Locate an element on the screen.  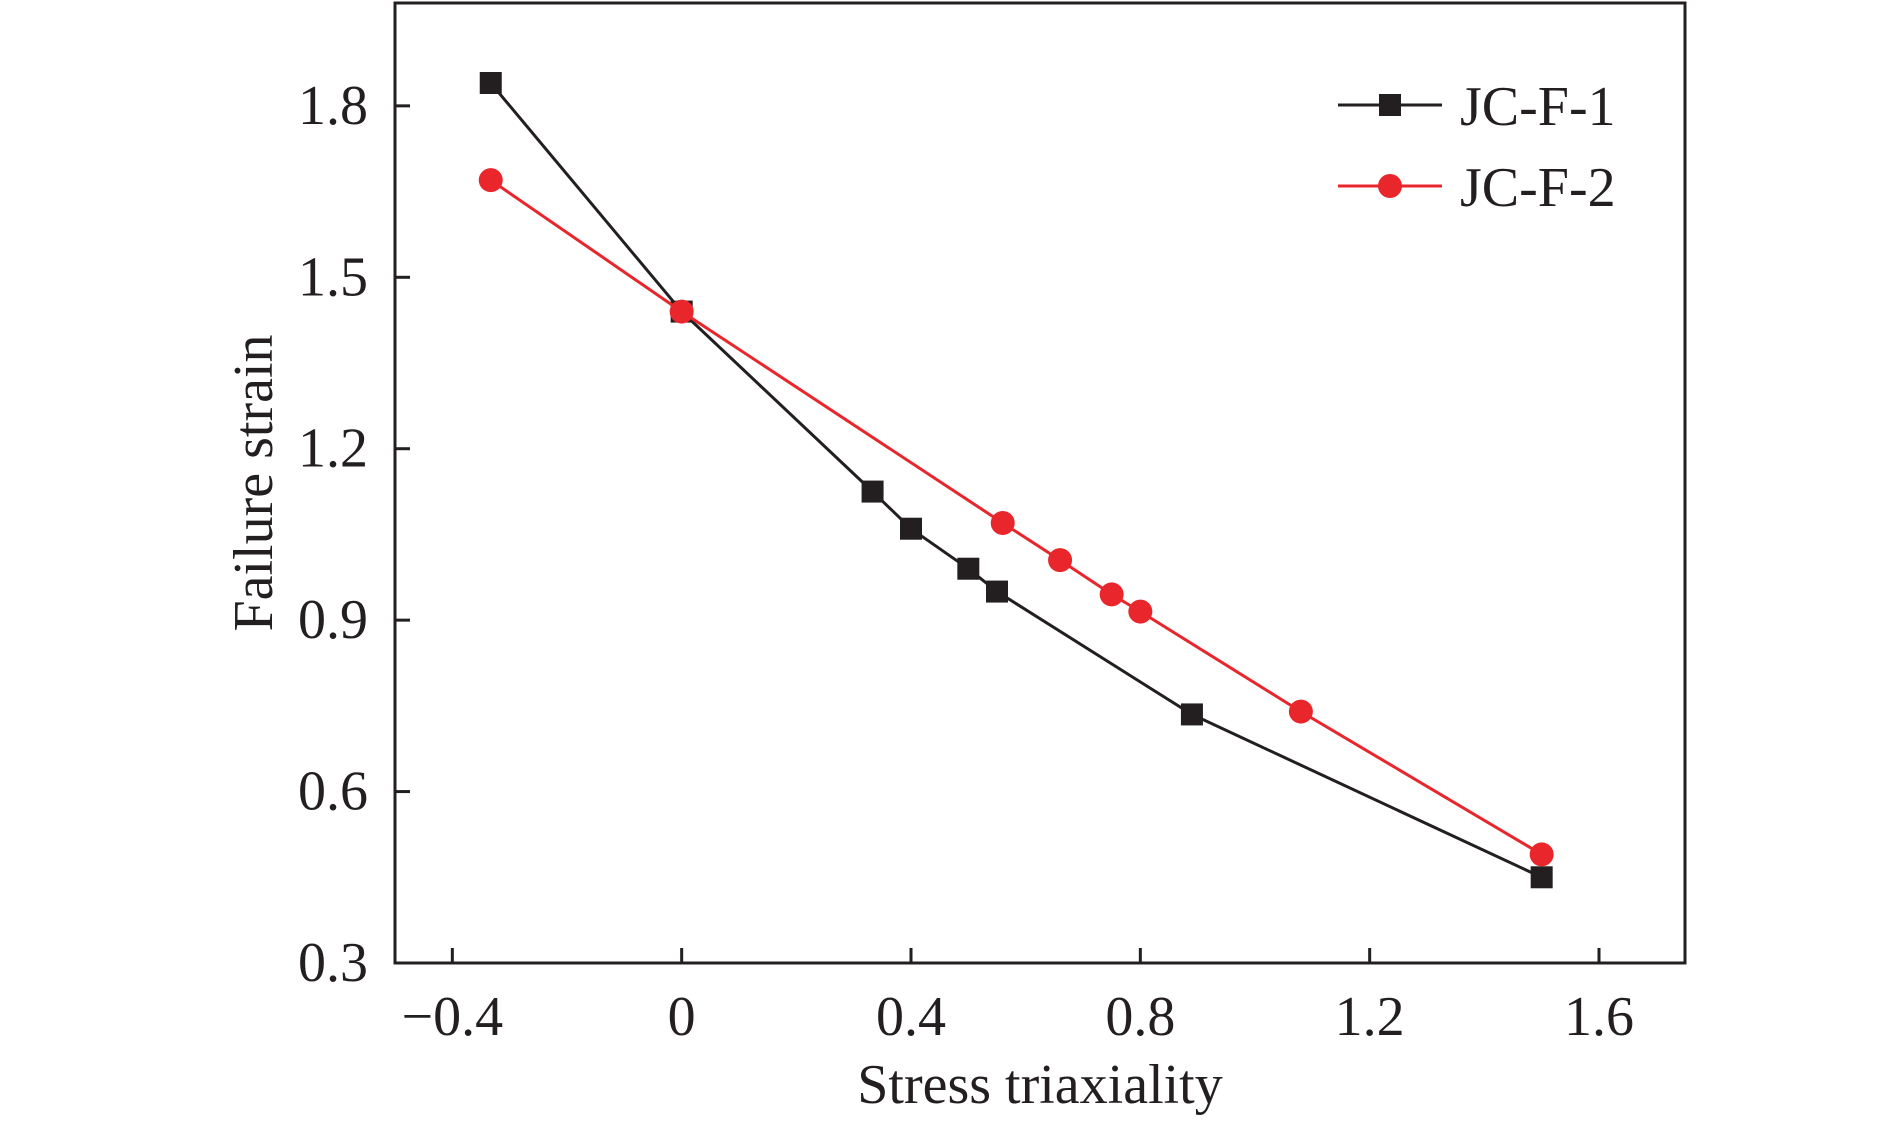
y-tick-label: 1.8 is located at coordinates (333, 106).